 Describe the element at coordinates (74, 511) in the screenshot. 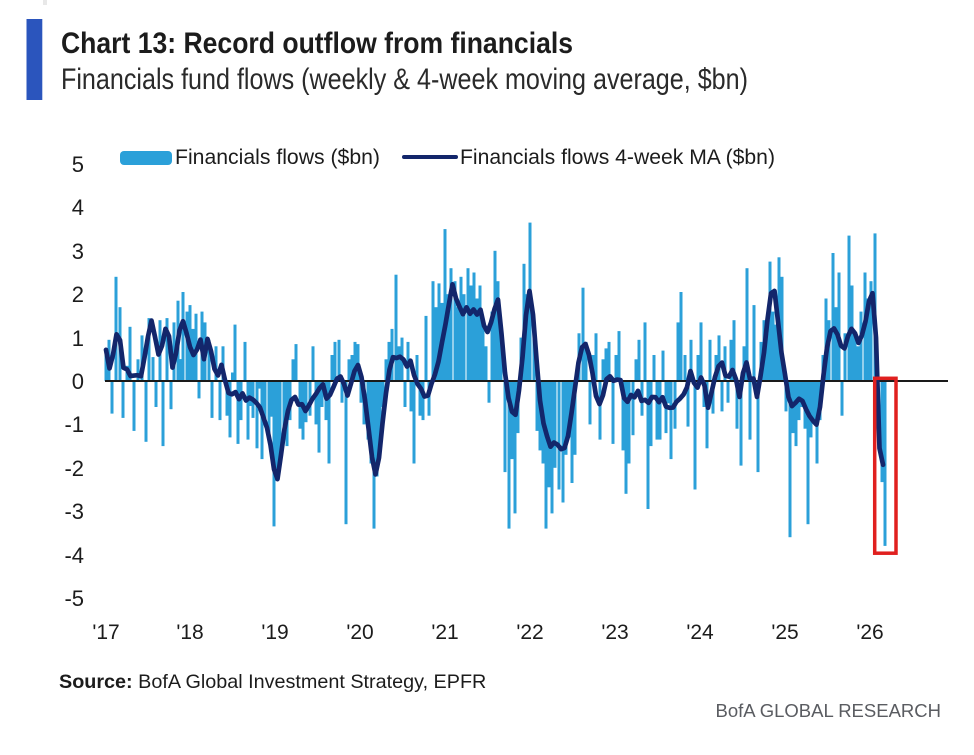

I see `svg-text: -3` at that location.